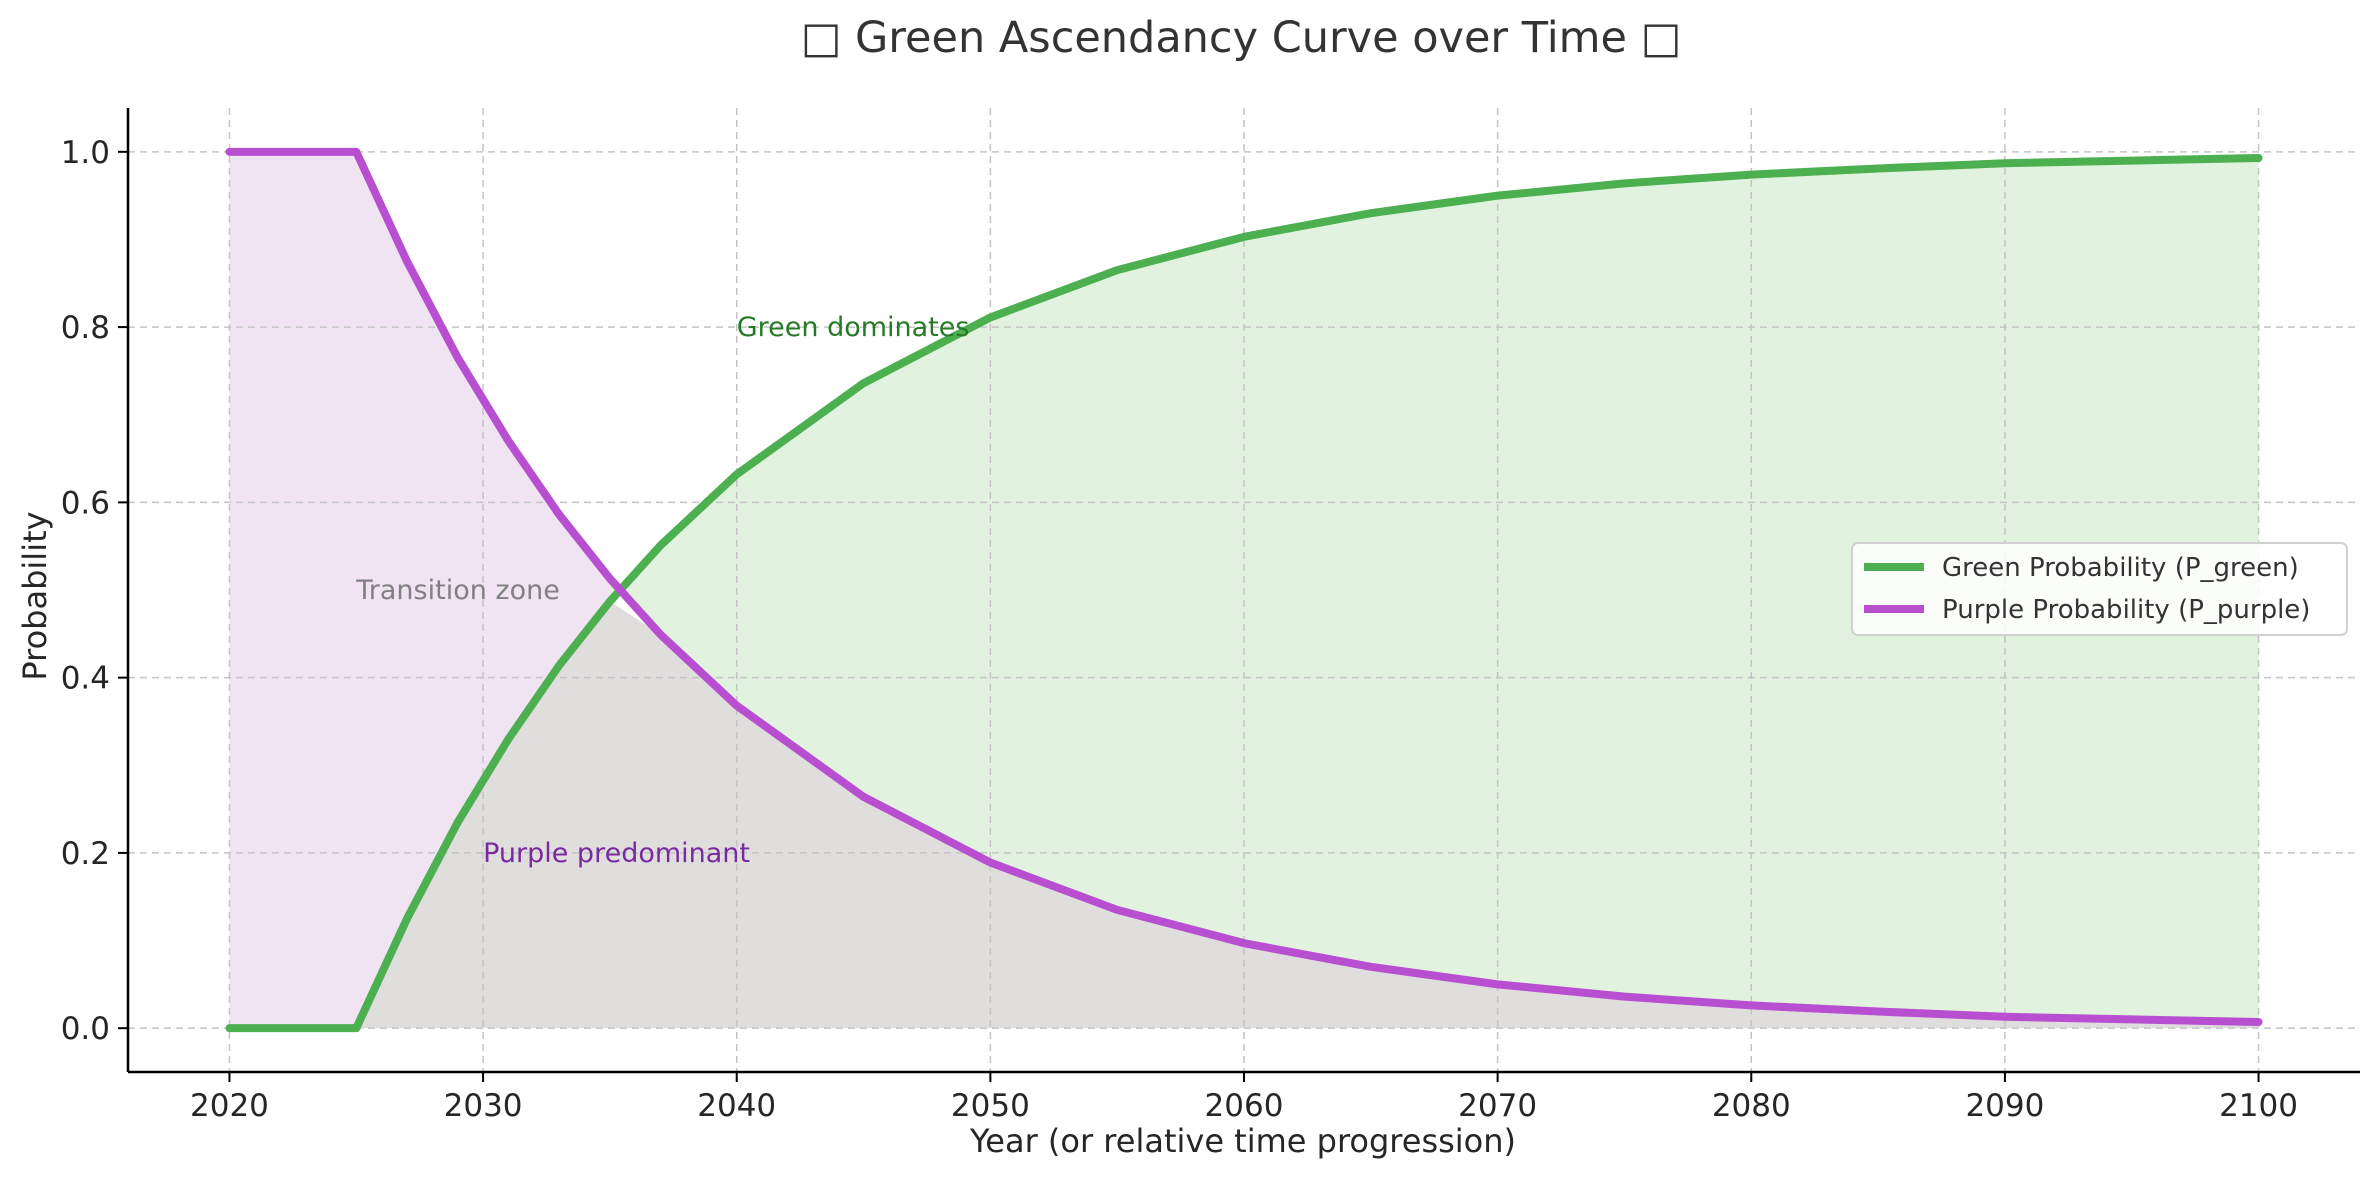 The image size is (2379, 1179). Describe the element at coordinates (1497, 1106) in the screenshot. I see `x-tick-label: 2070` at that location.